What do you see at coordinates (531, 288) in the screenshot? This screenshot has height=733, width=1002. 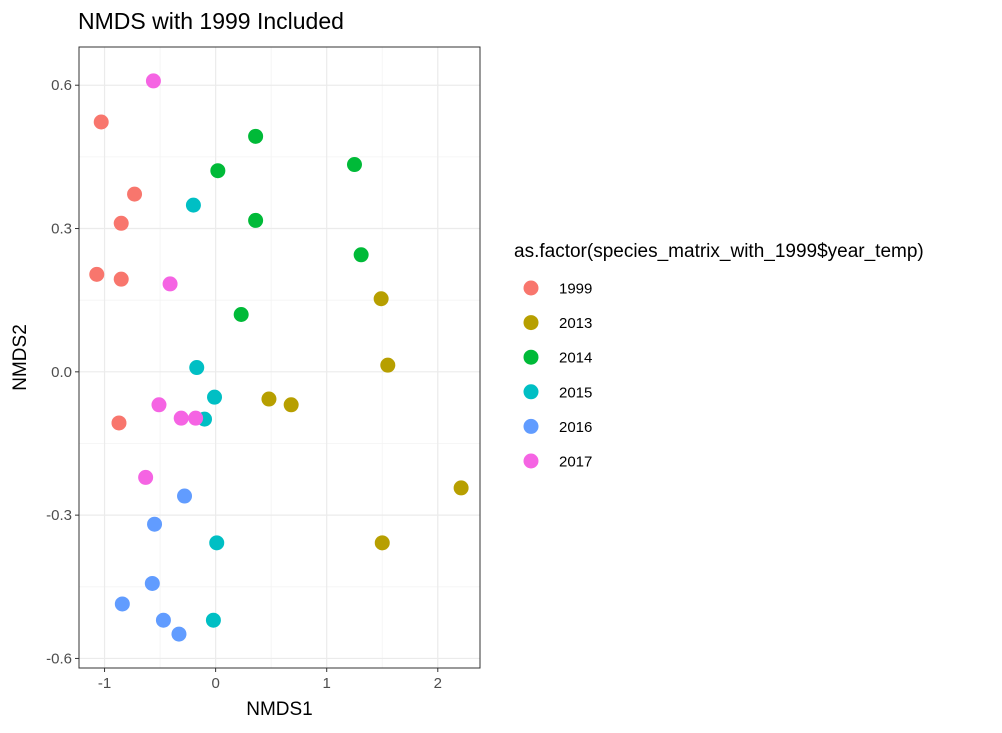 I see `legend-key-1999` at bounding box center [531, 288].